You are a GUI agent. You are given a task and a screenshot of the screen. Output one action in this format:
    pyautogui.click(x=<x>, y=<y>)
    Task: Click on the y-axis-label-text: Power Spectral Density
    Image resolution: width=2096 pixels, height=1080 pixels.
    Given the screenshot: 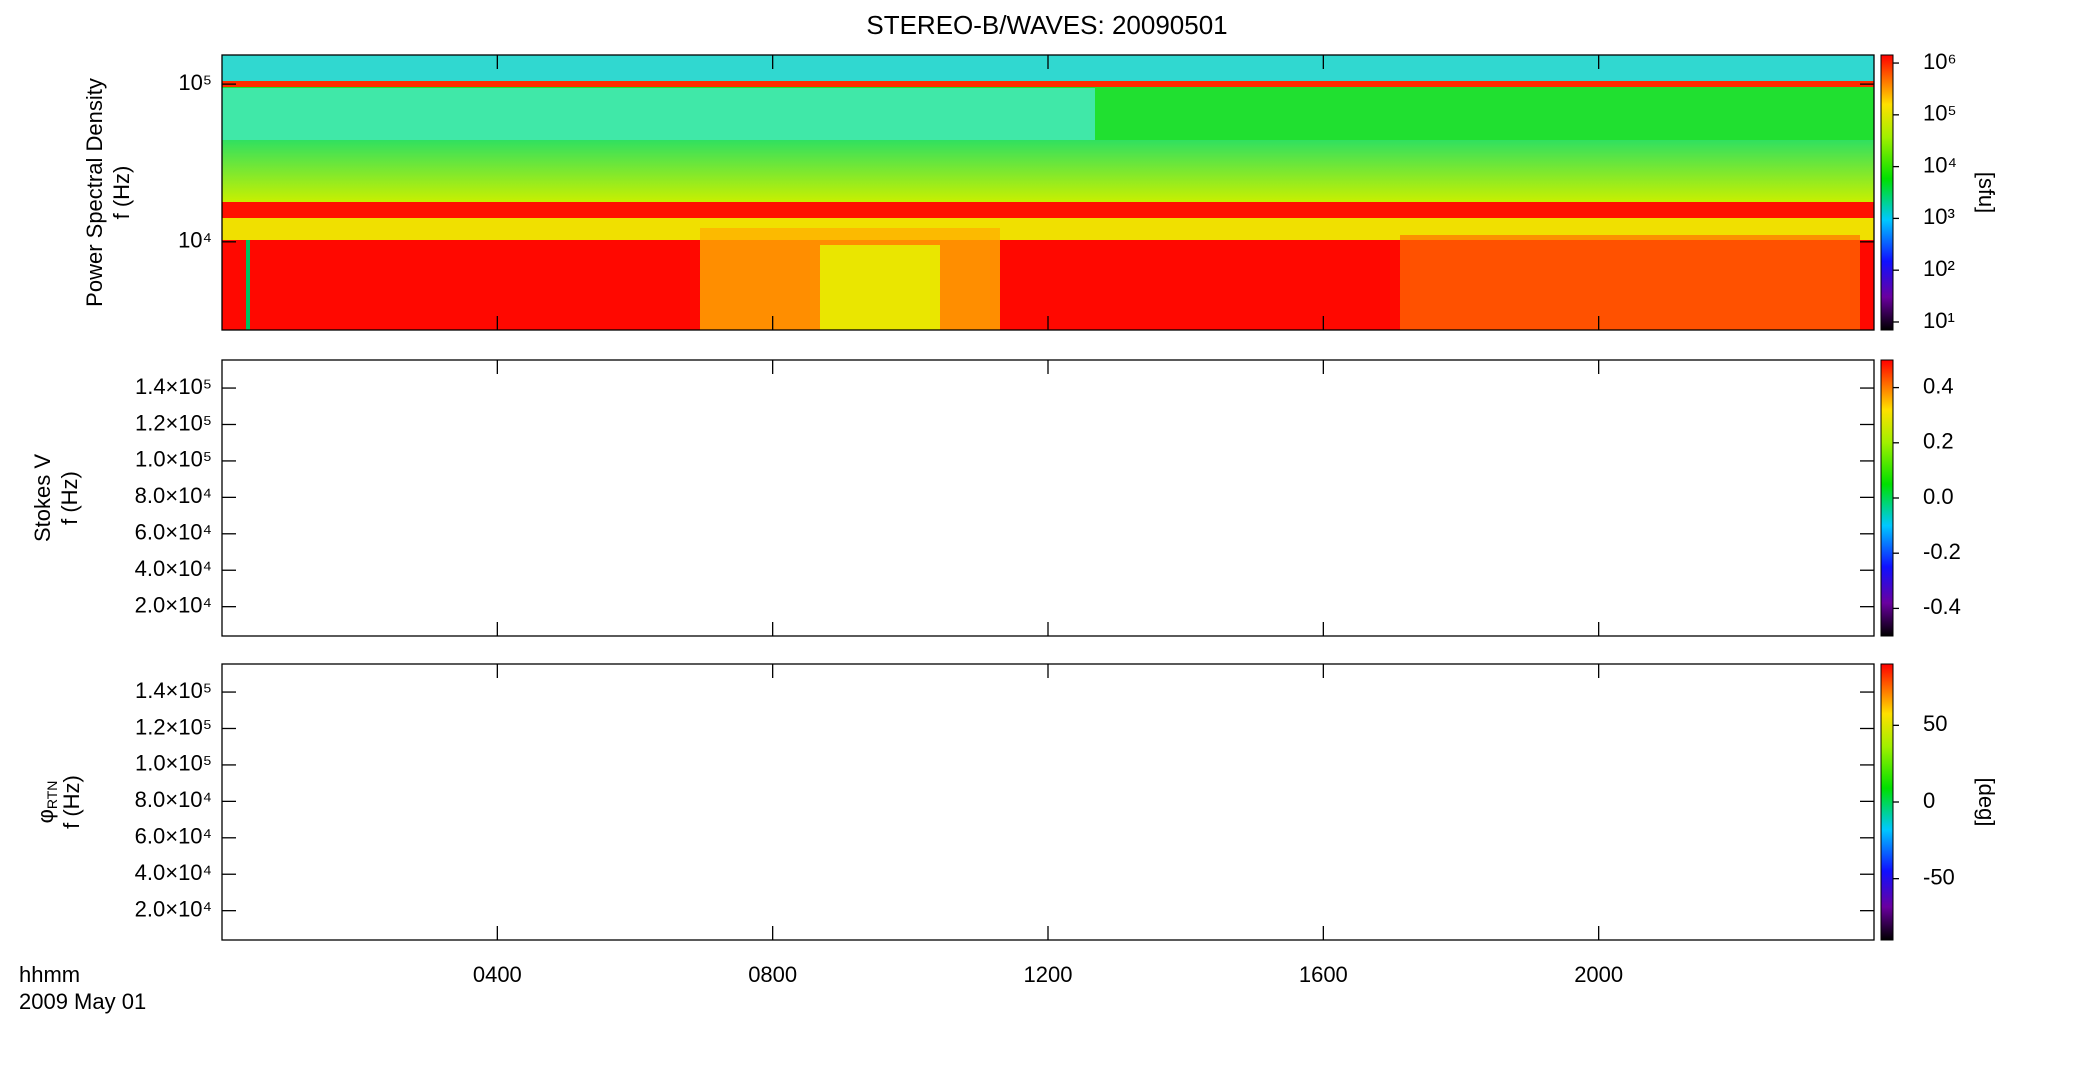 What is the action you would take?
    pyautogui.click(x=94, y=192)
    